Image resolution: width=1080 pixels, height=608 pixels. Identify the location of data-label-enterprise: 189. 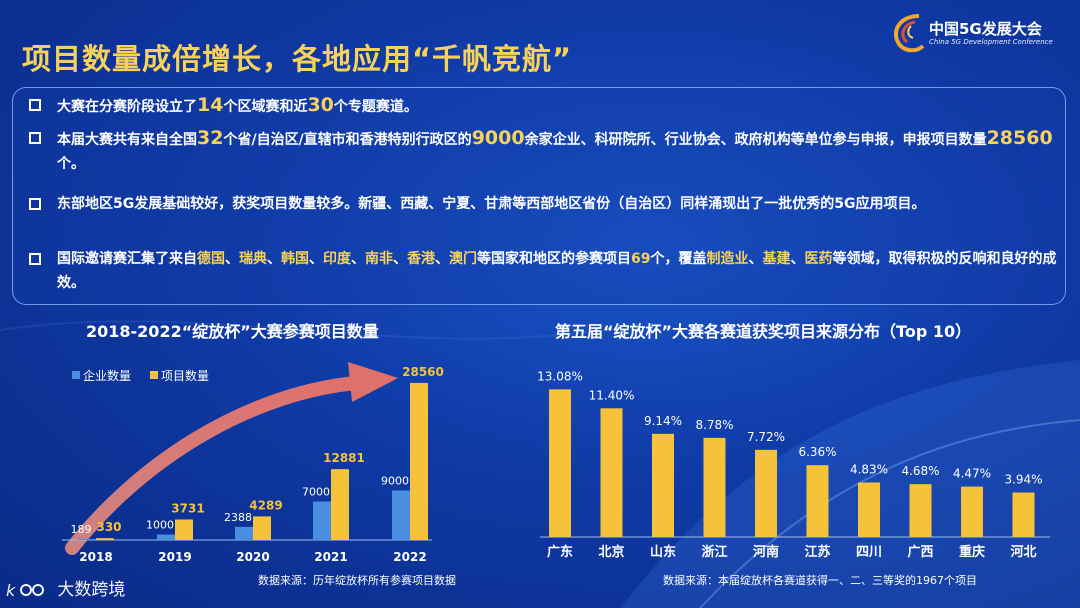
(81, 529).